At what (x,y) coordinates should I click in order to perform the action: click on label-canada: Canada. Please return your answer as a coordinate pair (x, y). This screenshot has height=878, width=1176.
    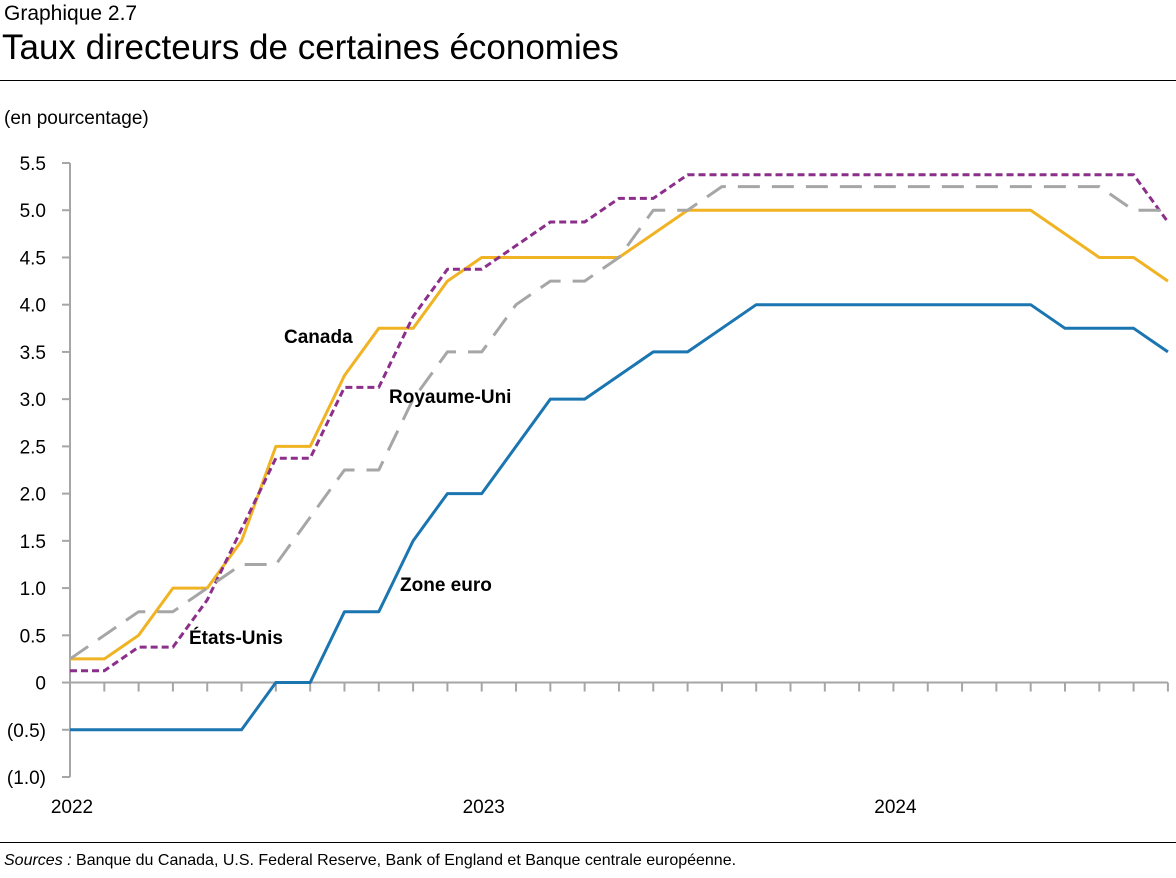
    Looking at the image, I should click on (318, 337).